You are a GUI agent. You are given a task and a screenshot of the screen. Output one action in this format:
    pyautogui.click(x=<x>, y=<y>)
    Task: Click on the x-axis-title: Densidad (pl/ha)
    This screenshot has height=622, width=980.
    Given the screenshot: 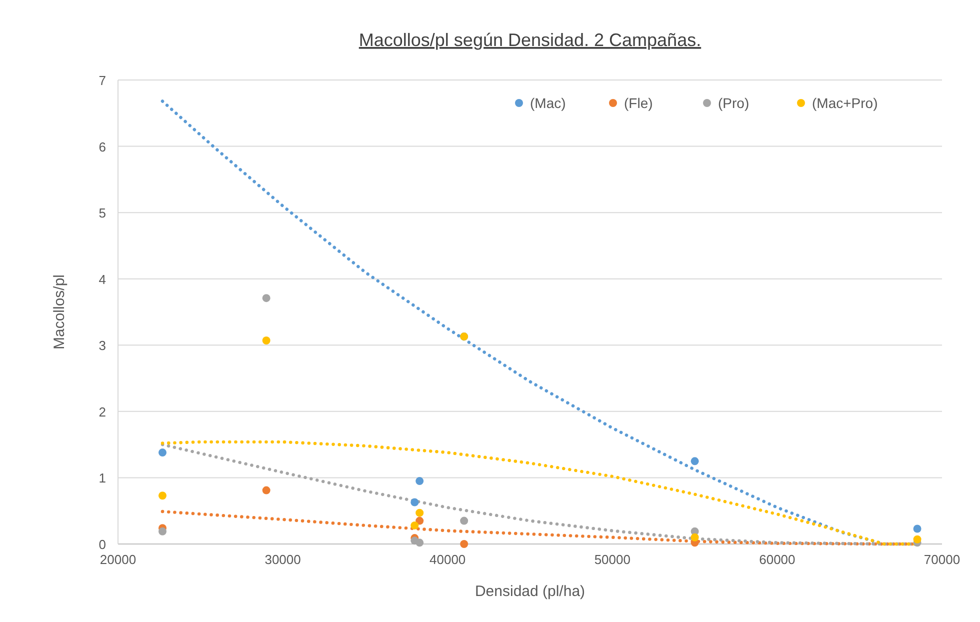 What is the action you would take?
    pyautogui.click(x=530, y=591)
    